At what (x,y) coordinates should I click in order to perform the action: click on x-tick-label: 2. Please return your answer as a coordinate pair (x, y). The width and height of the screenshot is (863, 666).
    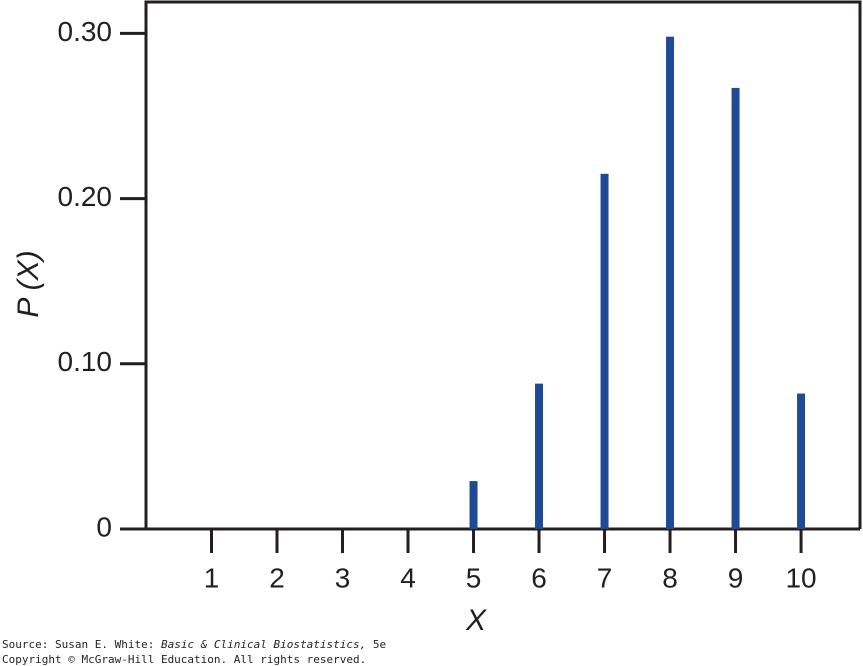
    Looking at the image, I should click on (277, 577).